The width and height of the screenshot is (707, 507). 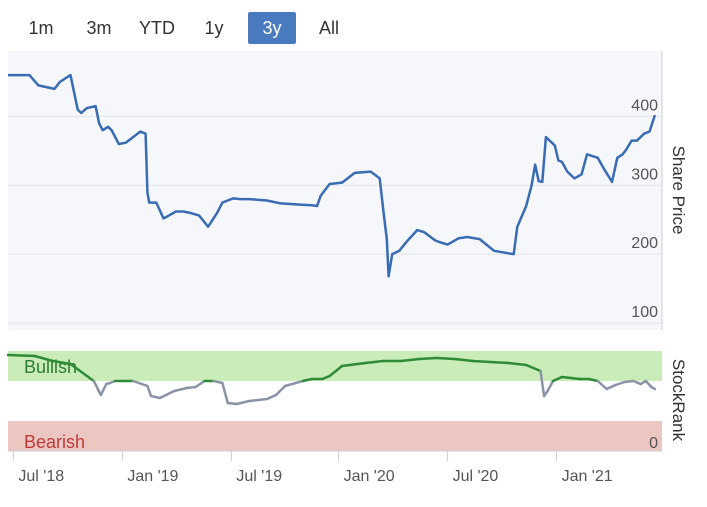 What do you see at coordinates (644, 174) in the screenshot?
I see `price-tick-label: 300` at bounding box center [644, 174].